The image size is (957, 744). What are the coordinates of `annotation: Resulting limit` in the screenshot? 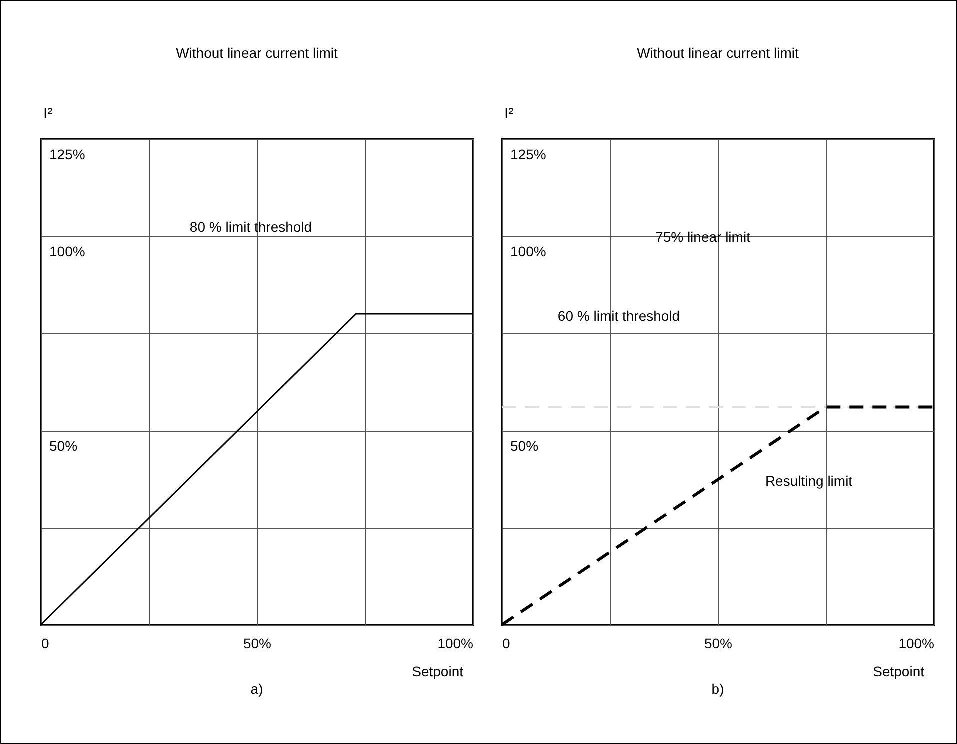 It's located at (809, 481).